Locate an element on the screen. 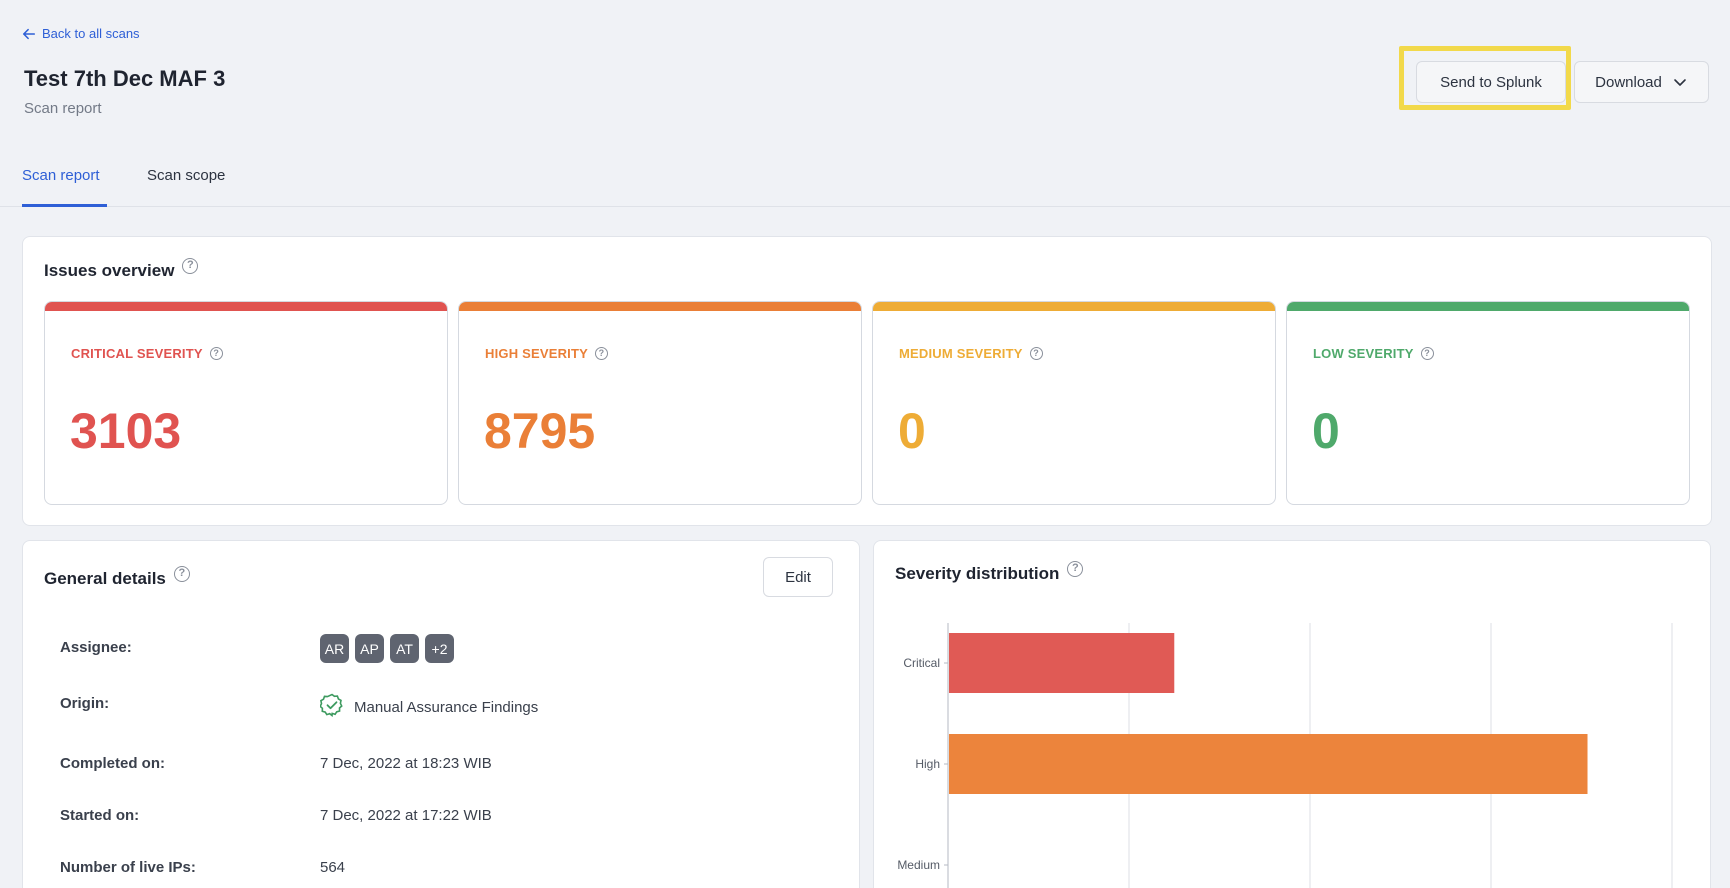 Image resolution: width=1730 pixels, height=888 pixels. tick-label-medium: Medium is located at coordinates (918, 865).